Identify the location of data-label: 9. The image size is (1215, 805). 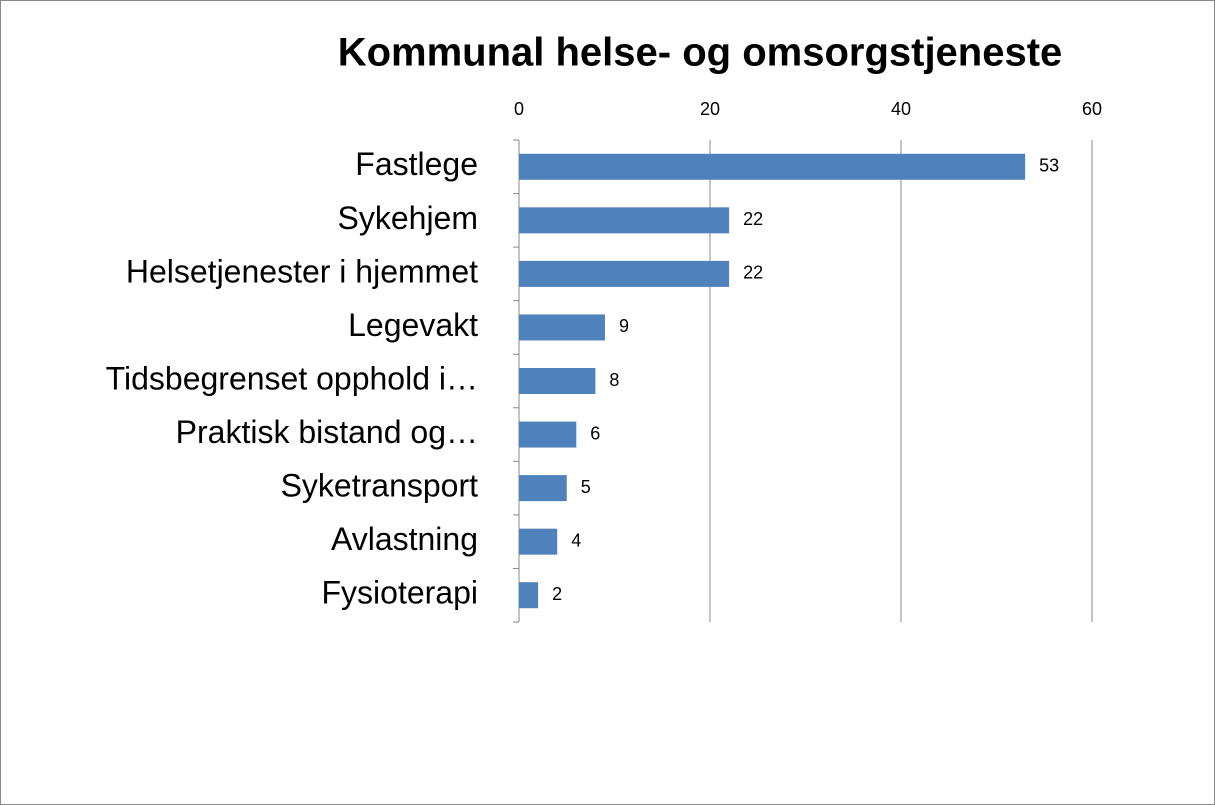
(624, 326).